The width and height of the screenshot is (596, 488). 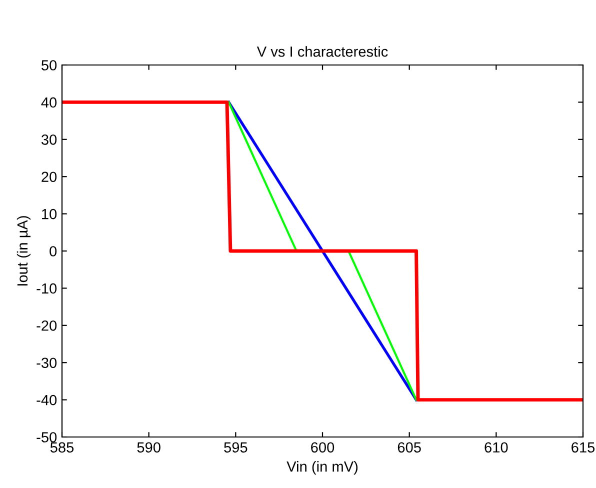 What do you see at coordinates (23, 251) in the screenshot?
I see `y-axis-title: Iout (in µA)` at bounding box center [23, 251].